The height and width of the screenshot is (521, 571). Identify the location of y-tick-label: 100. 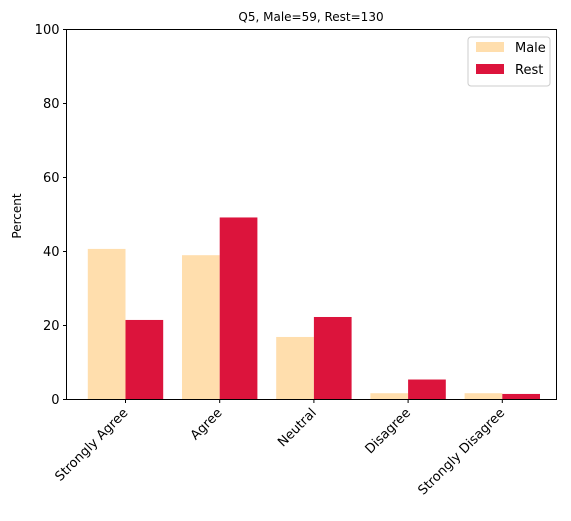
(47, 30).